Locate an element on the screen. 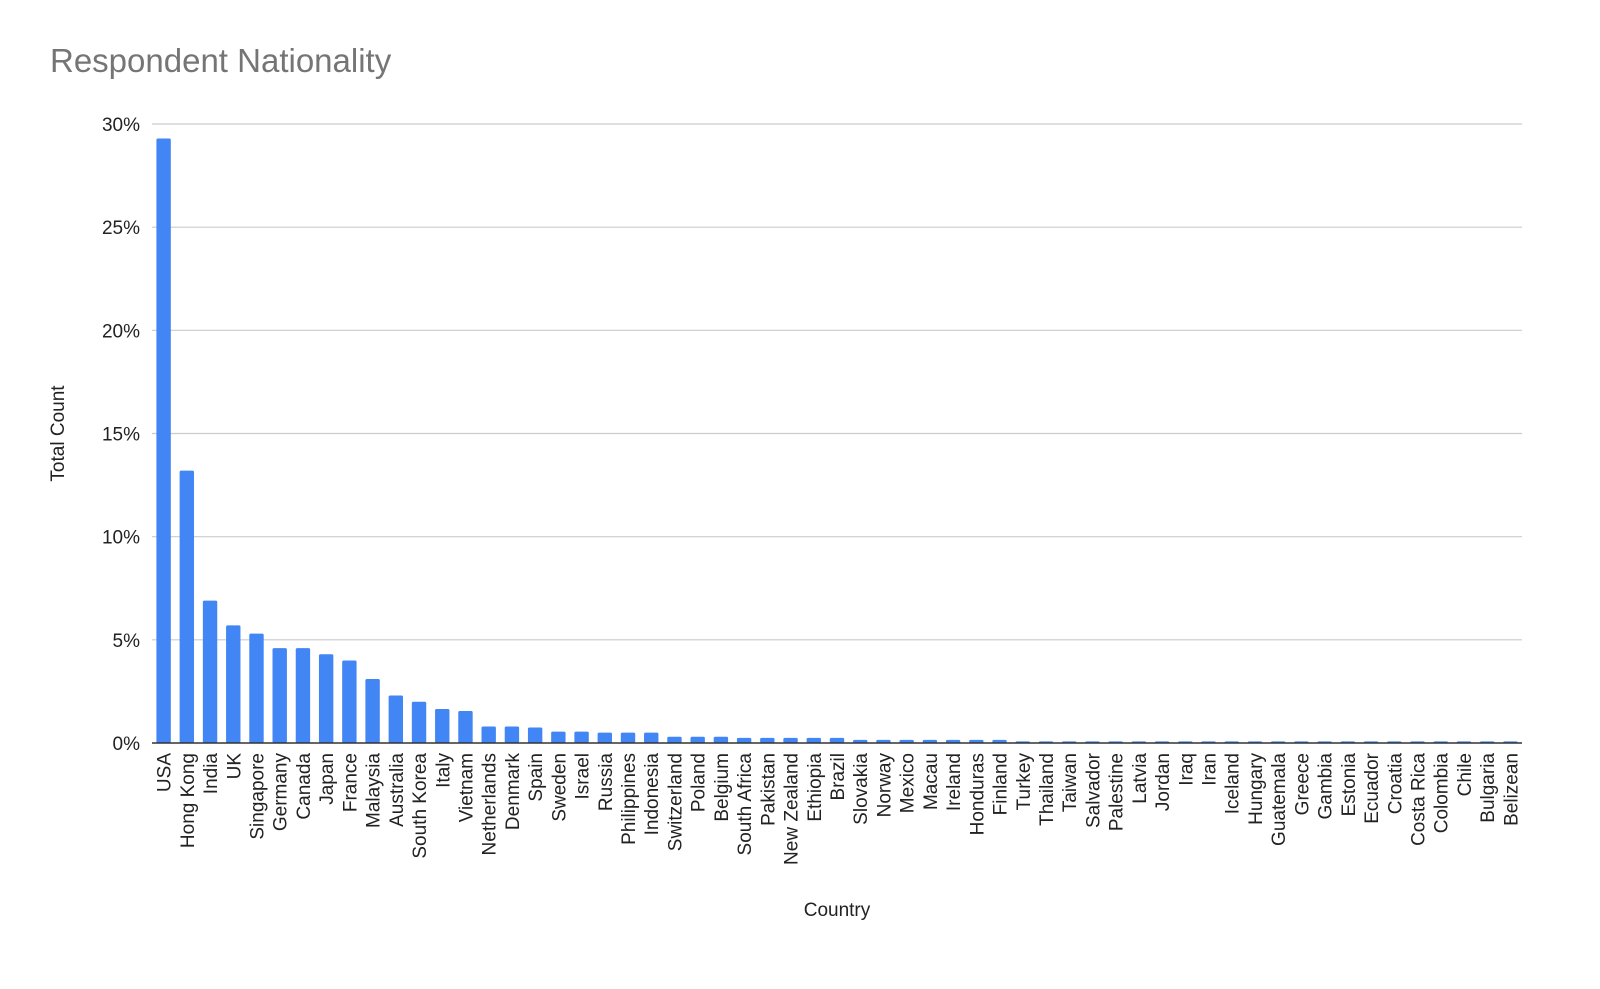 The image size is (1600, 989). bar-uk is located at coordinates (233, 684).